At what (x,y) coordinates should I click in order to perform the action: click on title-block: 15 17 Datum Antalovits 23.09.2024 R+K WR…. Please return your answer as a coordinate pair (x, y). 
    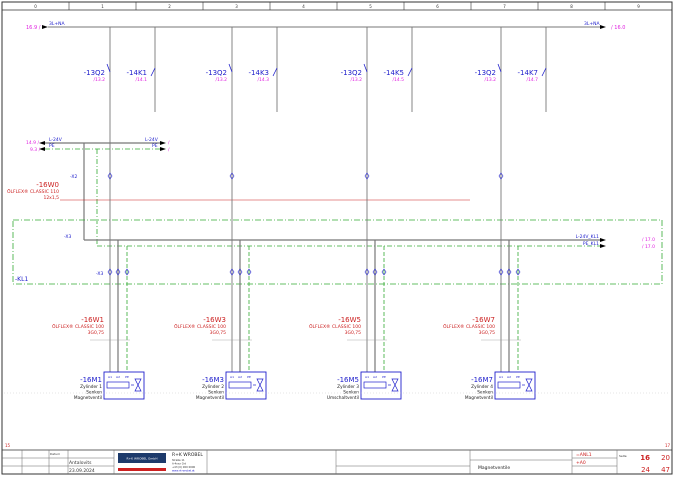
    Looking at the image, I should click on (337, 458).